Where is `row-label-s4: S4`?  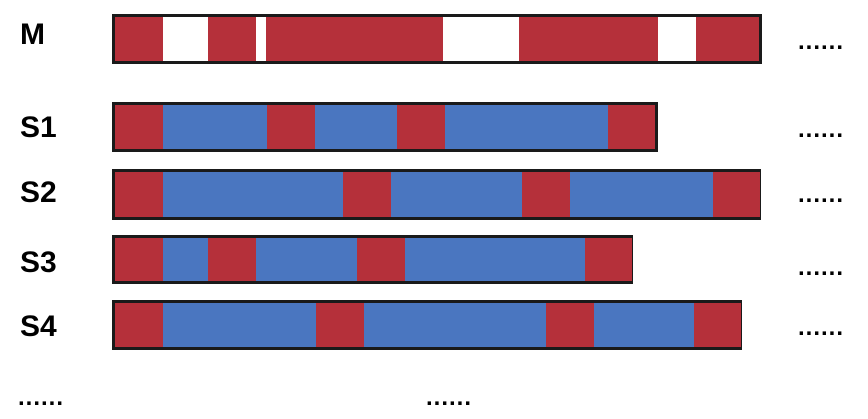
row-label-s4: S4 is located at coordinates (38, 326).